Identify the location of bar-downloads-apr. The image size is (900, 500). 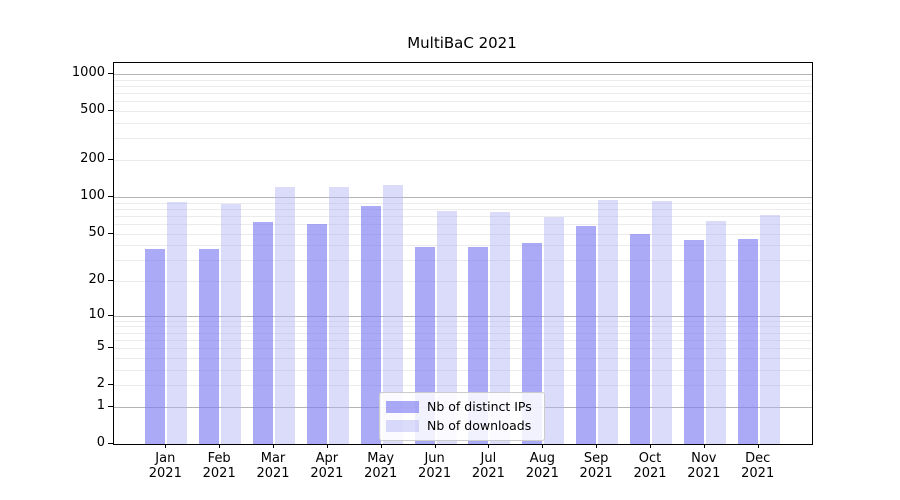
(338, 315).